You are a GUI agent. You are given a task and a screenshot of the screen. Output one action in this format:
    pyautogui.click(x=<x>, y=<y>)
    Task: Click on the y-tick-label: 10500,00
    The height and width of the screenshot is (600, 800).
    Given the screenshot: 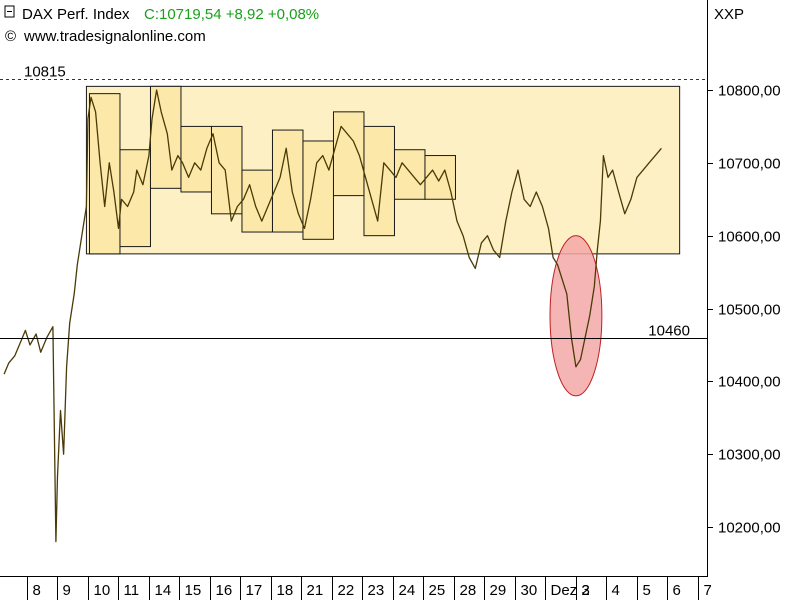 What is the action you would take?
    pyautogui.click(x=749, y=310)
    